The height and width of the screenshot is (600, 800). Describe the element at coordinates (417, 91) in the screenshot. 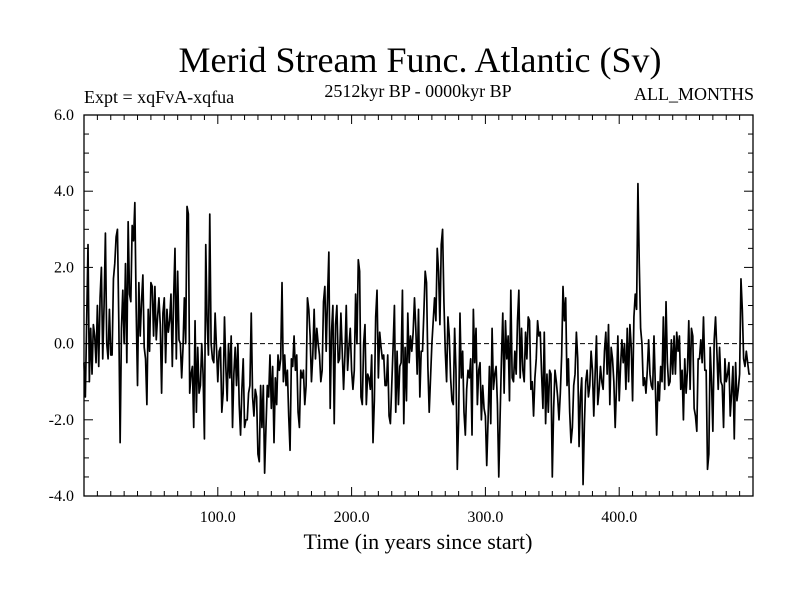

I see `period-label: 2512kyr BP - 0000kyr BP` at that location.